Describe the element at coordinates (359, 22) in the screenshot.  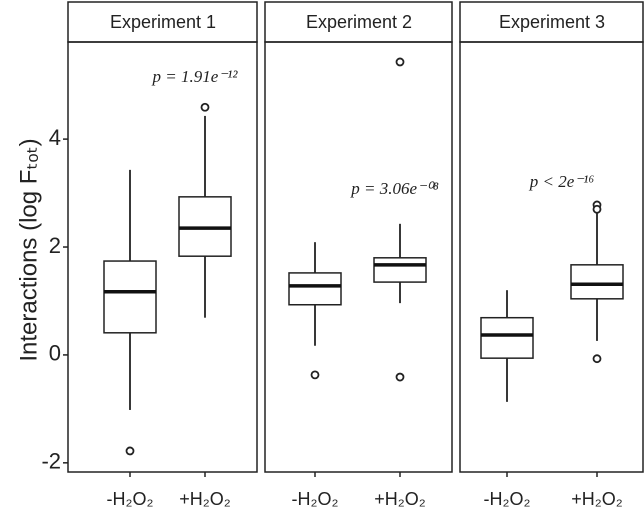
I see `panel-title: Experiment 2` at that location.